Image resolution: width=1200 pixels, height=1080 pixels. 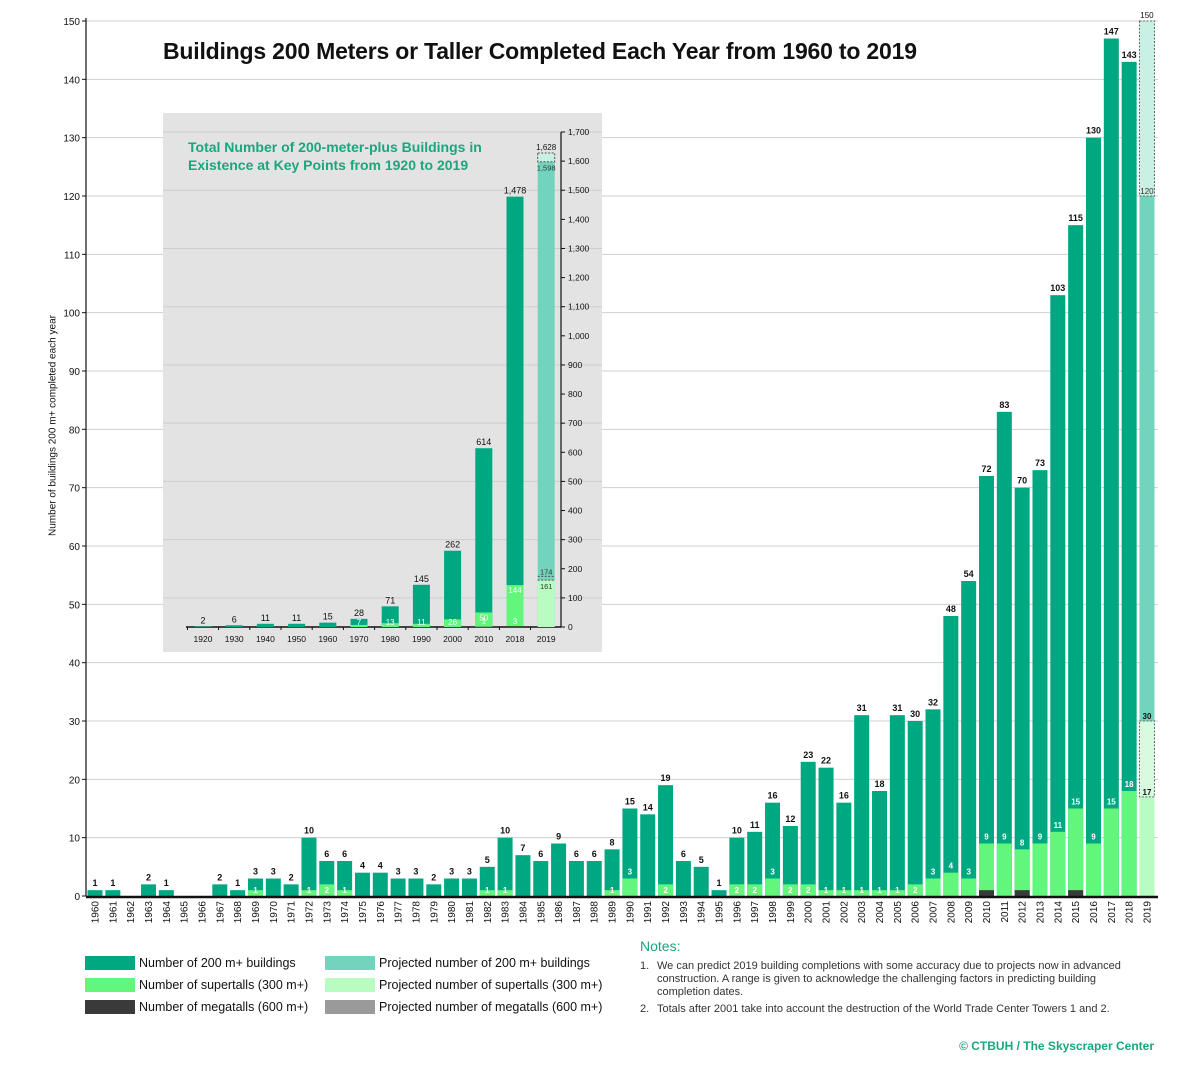 What do you see at coordinates (96, 912) in the screenshot?
I see `x-tick-label: 1960` at bounding box center [96, 912].